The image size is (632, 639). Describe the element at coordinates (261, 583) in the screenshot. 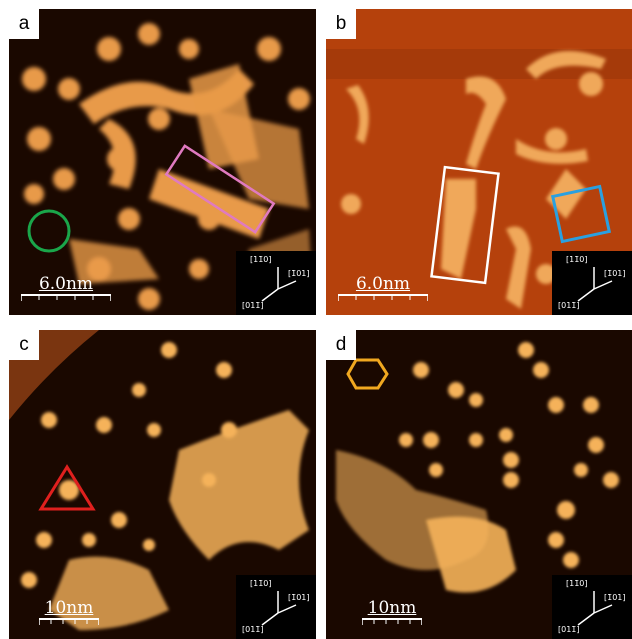

I see `direction-label-top-c: [11̄0]` at that location.